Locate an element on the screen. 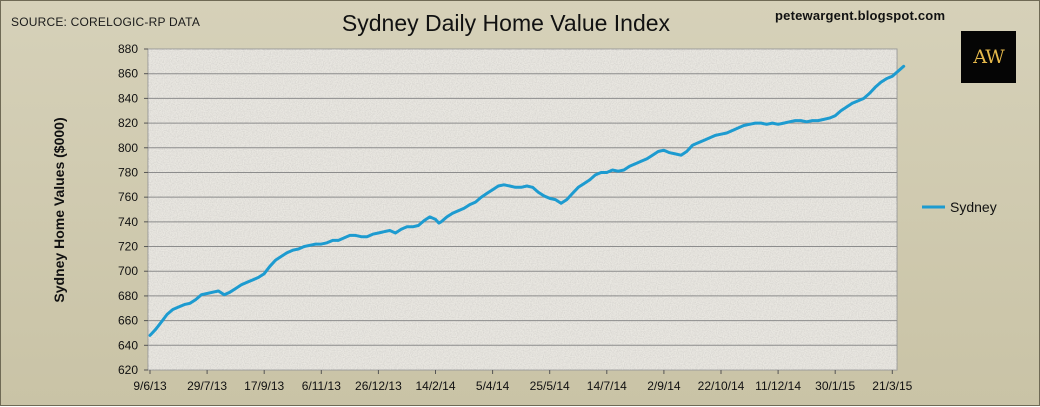 The image size is (1040, 407). y-tick-label: 880 is located at coordinates (128, 49).